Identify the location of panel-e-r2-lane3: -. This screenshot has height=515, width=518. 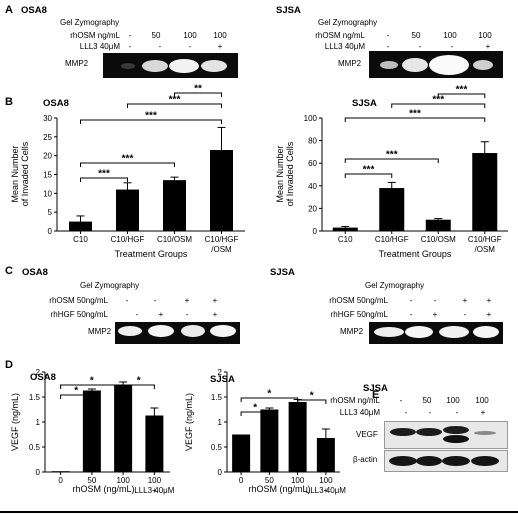
(457, 412).